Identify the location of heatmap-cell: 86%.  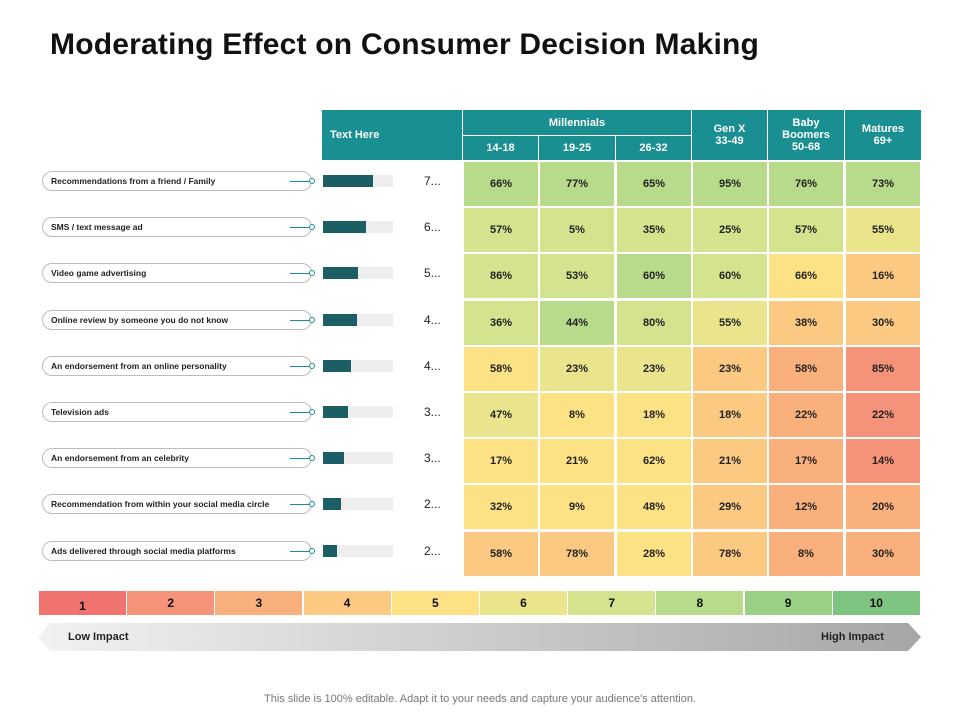
(501, 276).